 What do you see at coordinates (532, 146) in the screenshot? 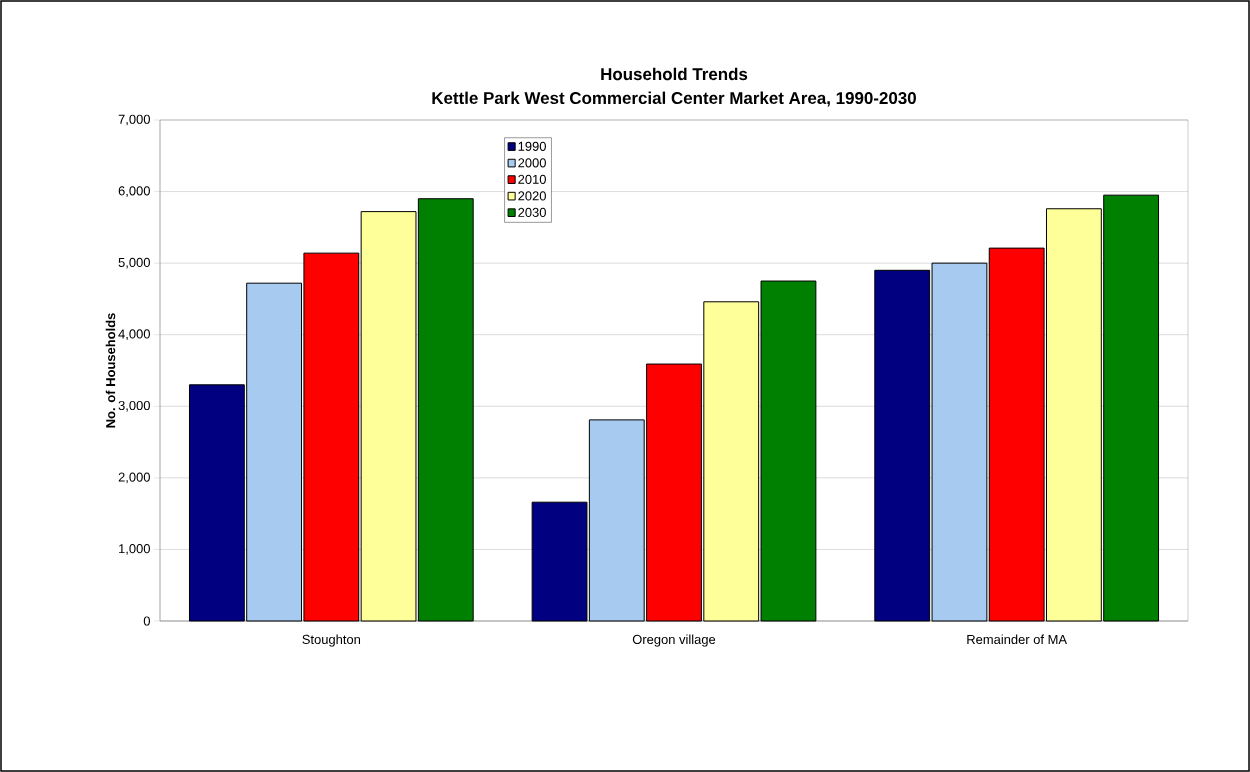
I see `legend-label: 1990` at bounding box center [532, 146].